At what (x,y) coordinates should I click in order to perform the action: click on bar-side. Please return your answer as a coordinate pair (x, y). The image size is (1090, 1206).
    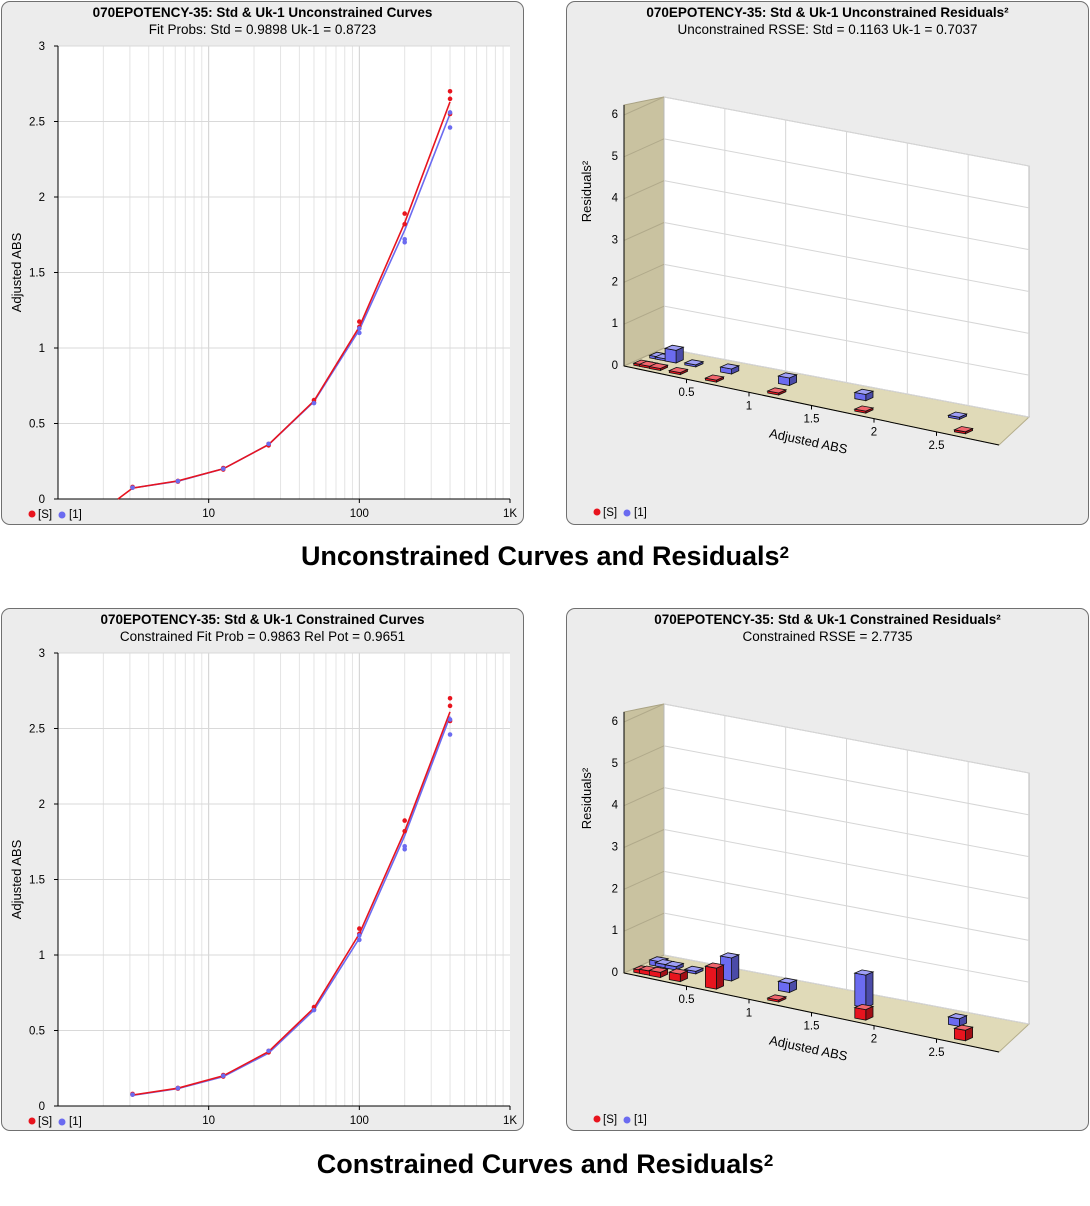
    Looking at the image, I should click on (735, 968).